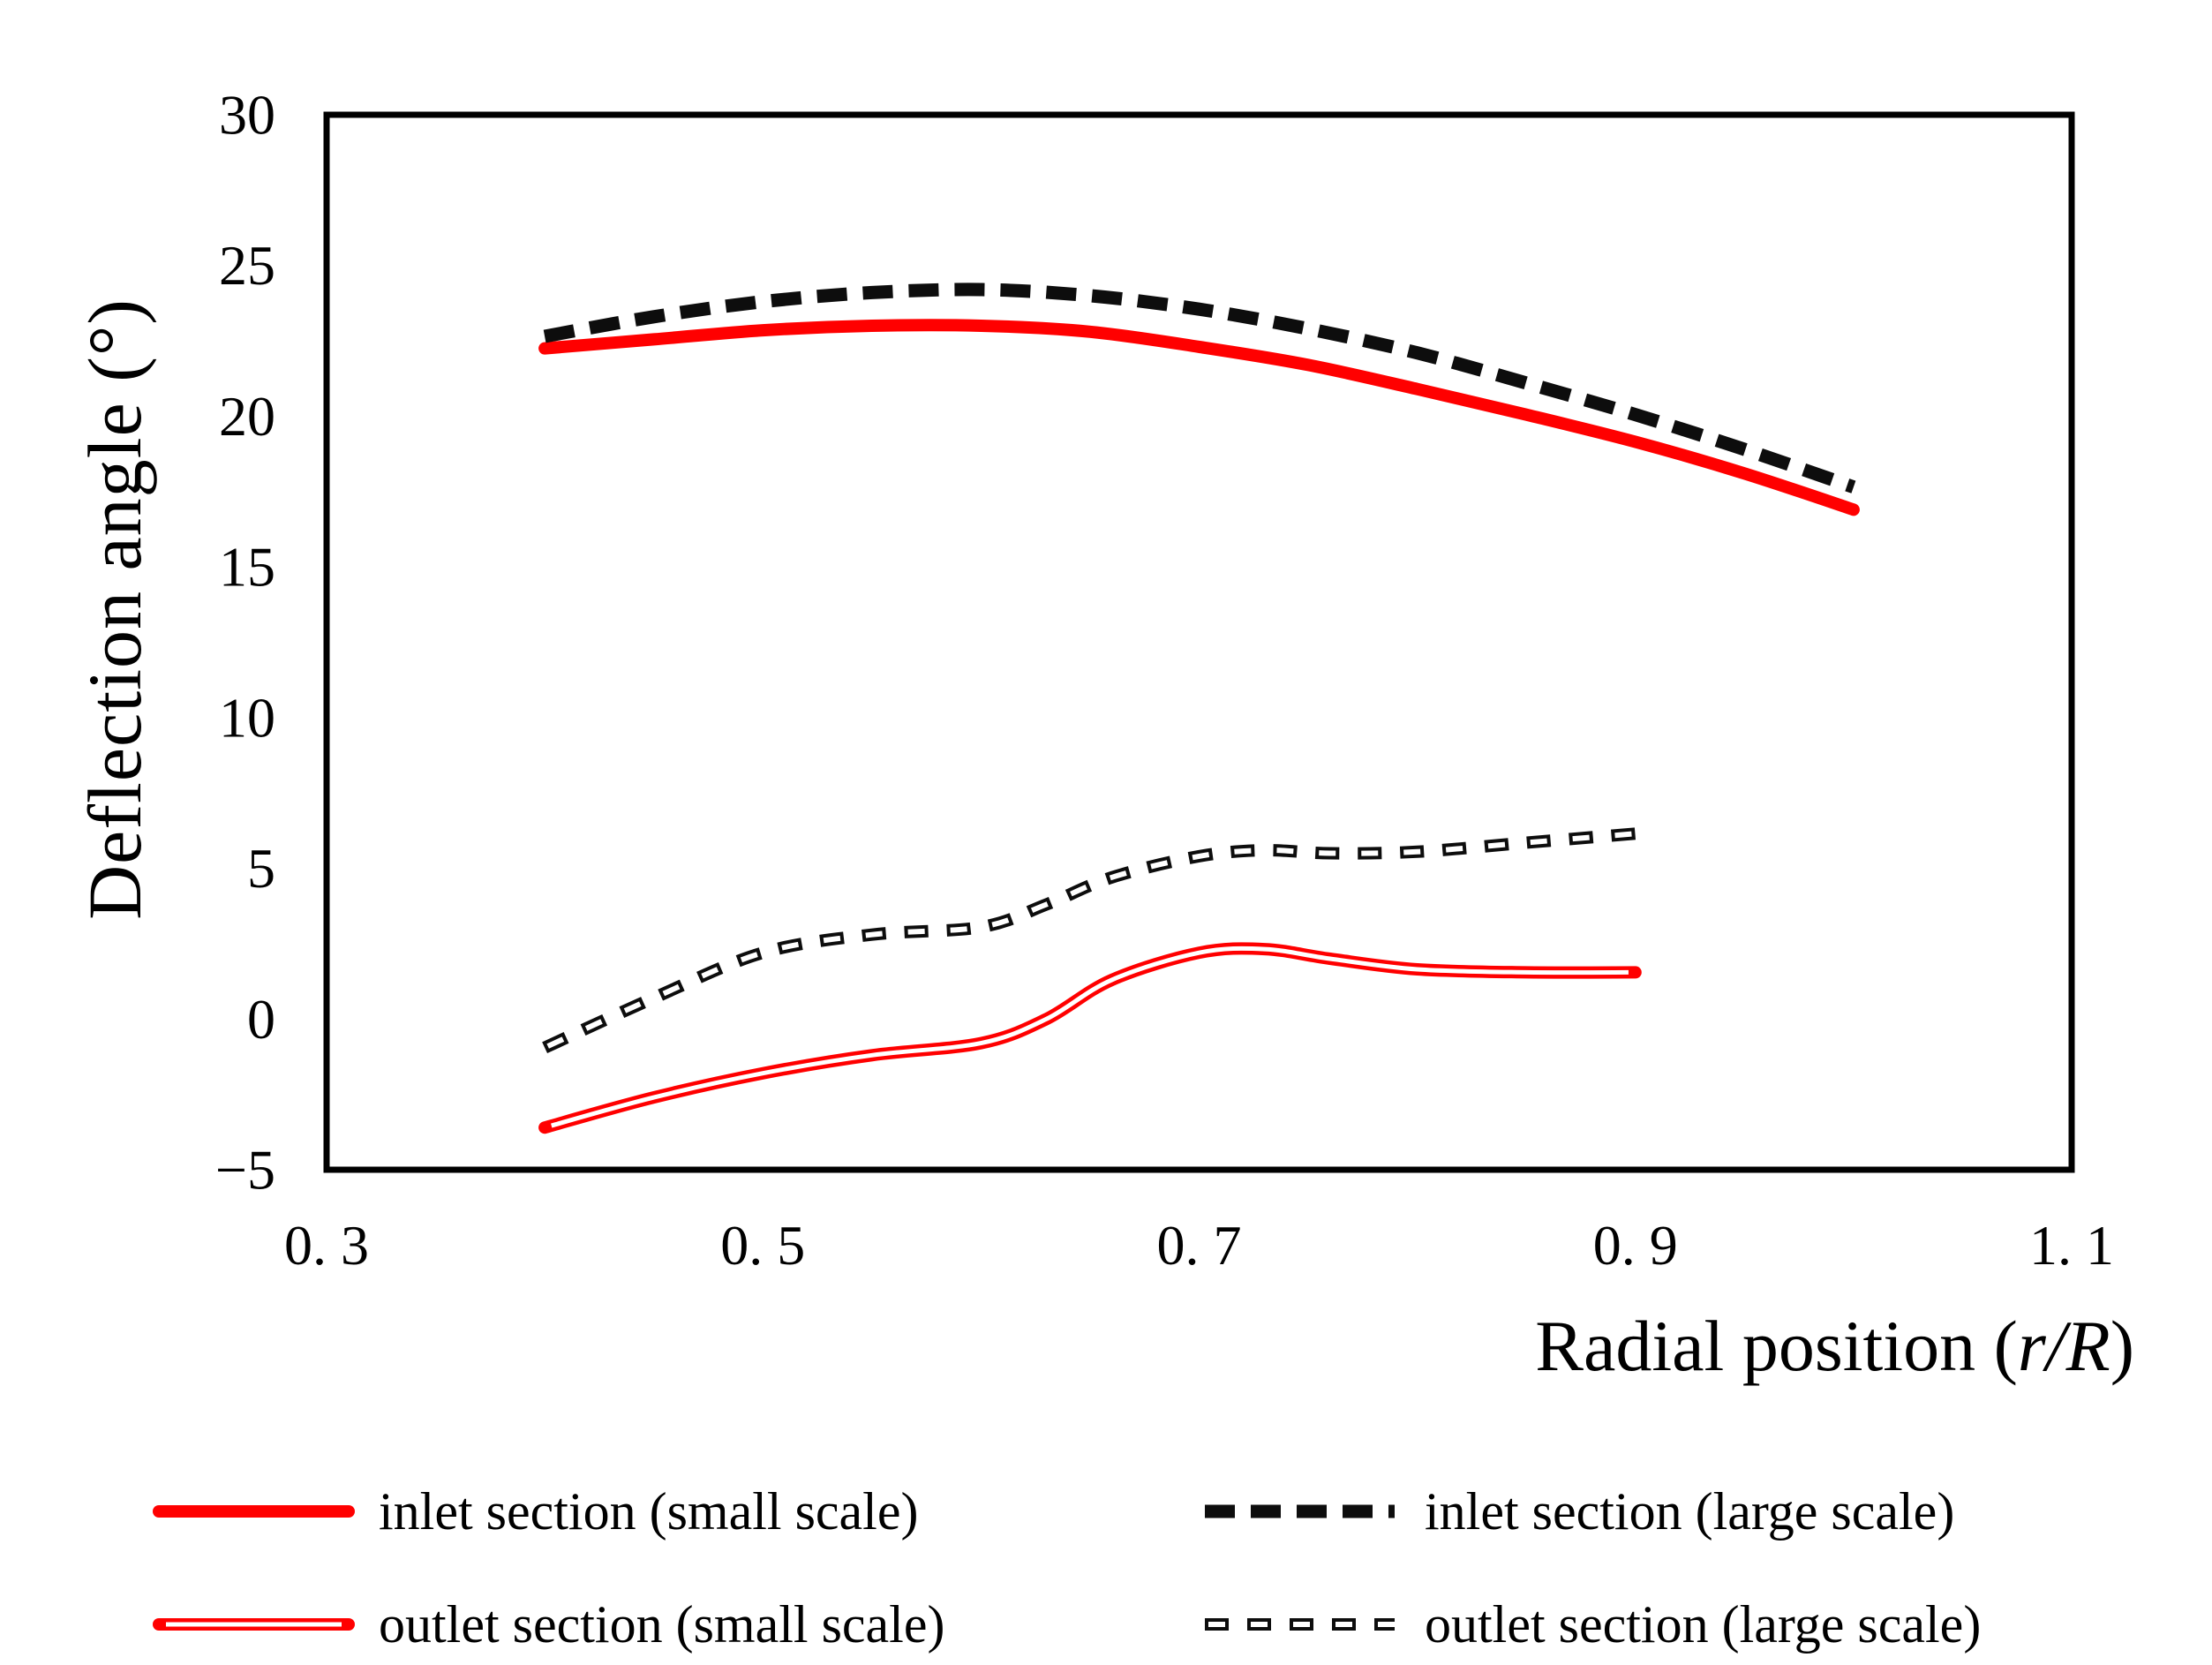 The image size is (2212, 1665). What do you see at coordinates (1300, 1511) in the screenshot?
I see `inlet-large-line-icon` at bounding box center [1300, 1511].